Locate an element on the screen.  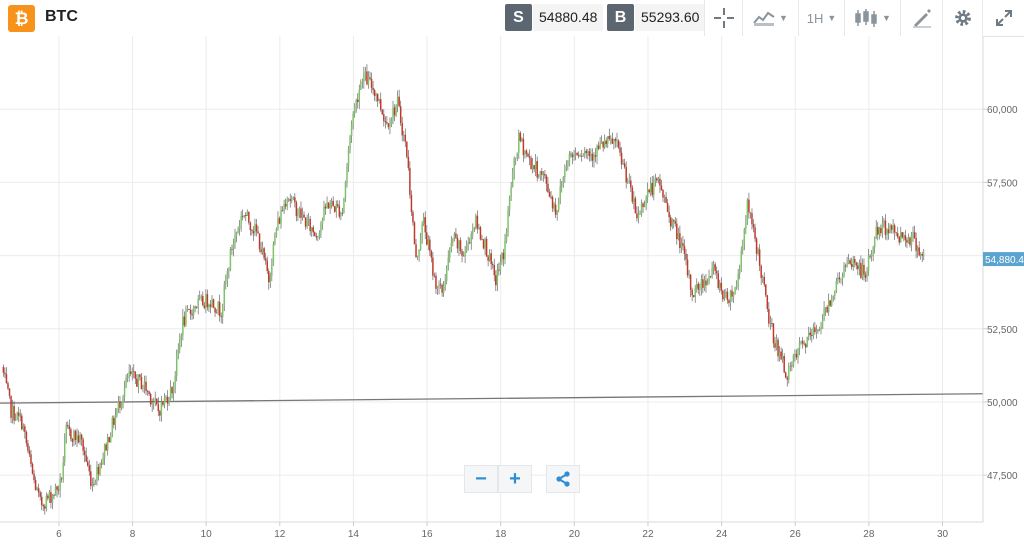
share-icon is located at coordinates (563, 479).